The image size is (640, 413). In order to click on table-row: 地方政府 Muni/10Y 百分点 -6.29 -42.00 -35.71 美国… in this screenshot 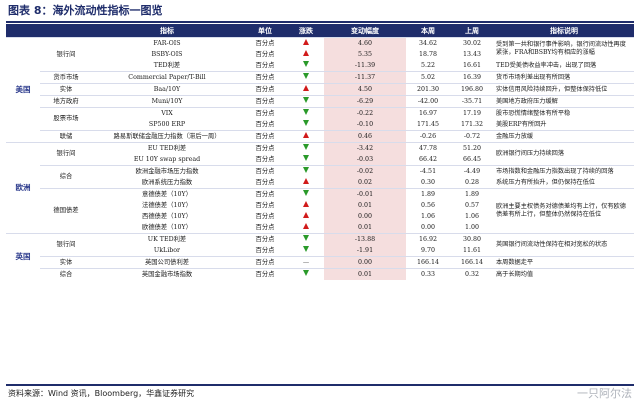, I will do `click(320, 101)`.